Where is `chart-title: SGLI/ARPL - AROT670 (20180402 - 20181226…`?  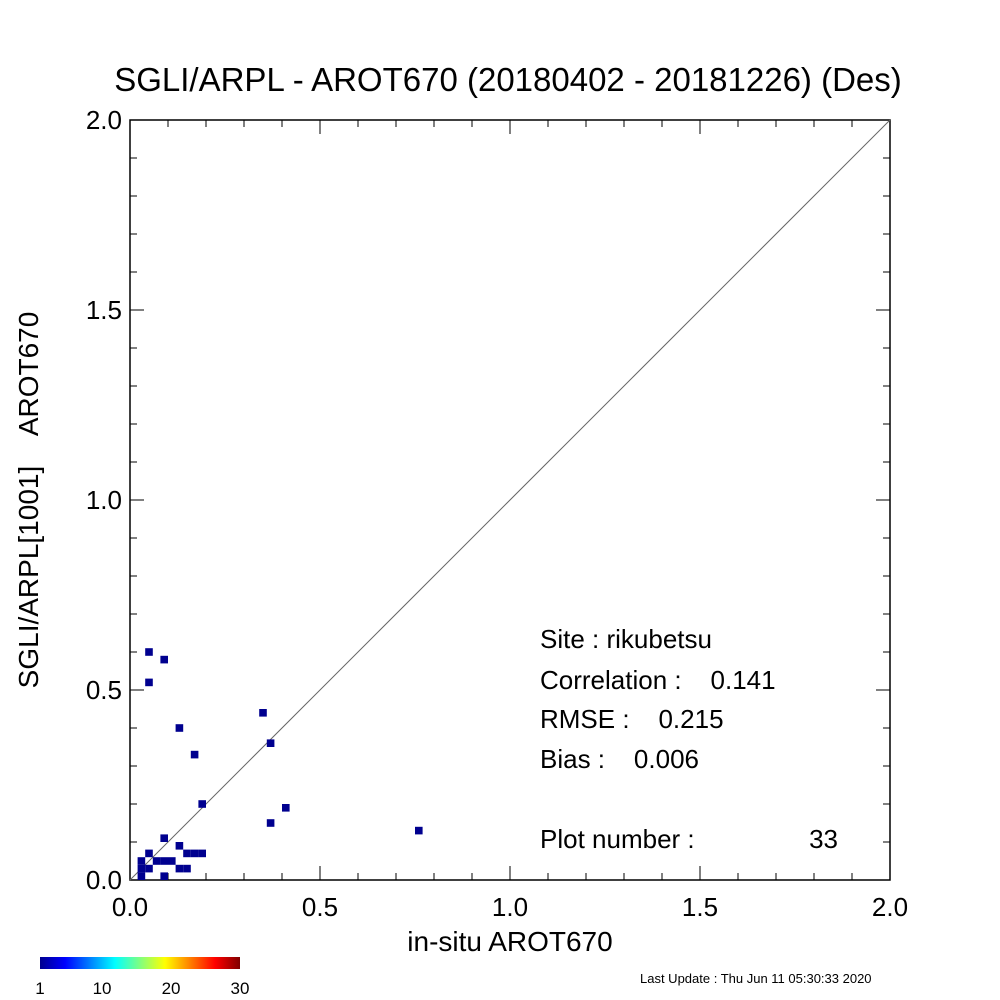
chart-title: SGLI/ARPL - AROT670 (20180402 - 20181226… is located at coordinates (508, 79).